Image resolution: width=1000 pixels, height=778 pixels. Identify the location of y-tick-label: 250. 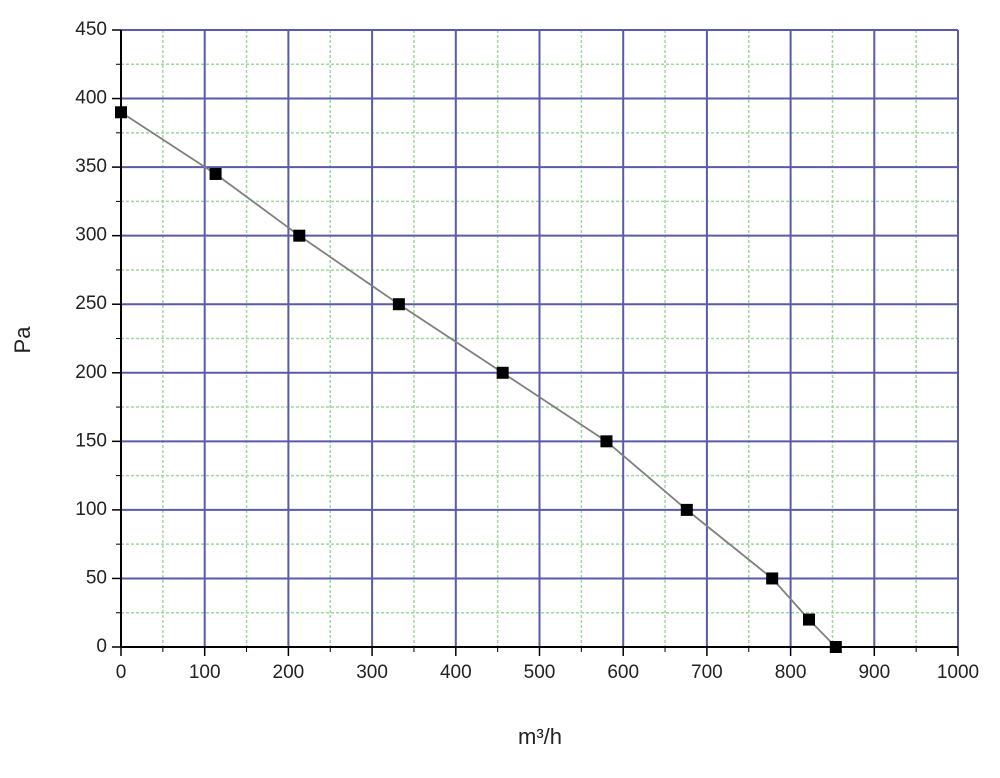
(91, 303).